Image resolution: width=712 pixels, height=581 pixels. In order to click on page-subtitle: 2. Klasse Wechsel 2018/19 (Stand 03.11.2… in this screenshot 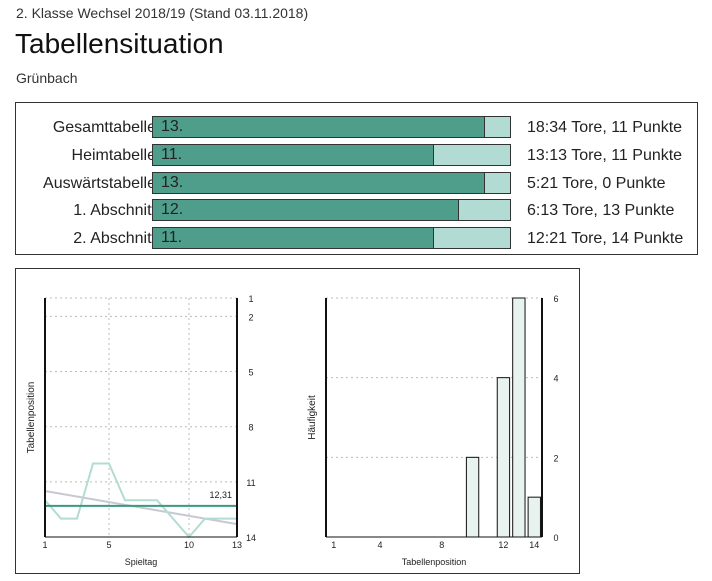, I will do `click(162, 13)`.